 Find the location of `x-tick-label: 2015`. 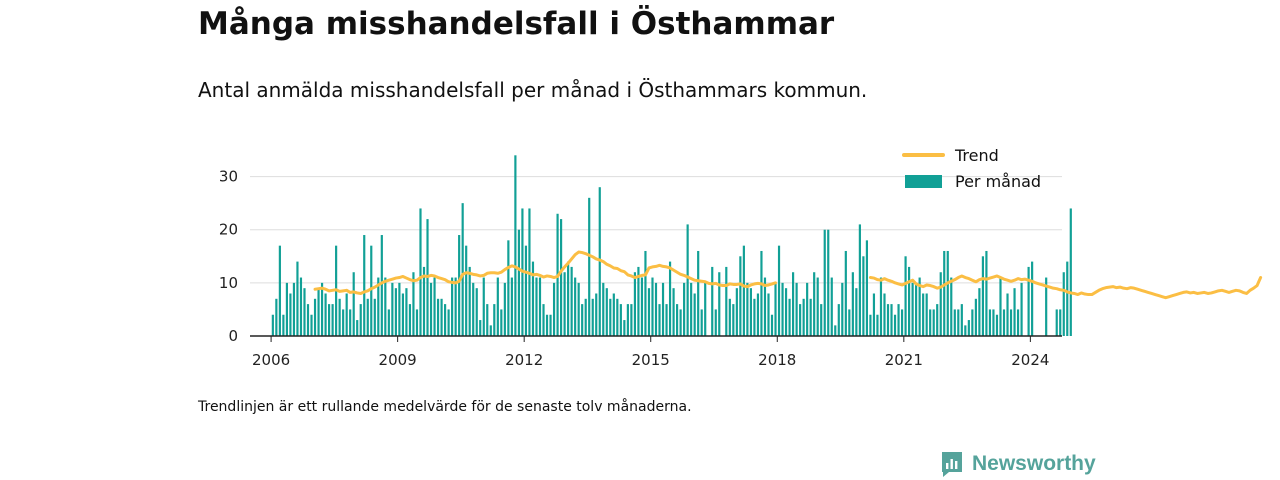

x-tick-label: 2015 is located at coordinates (651, 360).